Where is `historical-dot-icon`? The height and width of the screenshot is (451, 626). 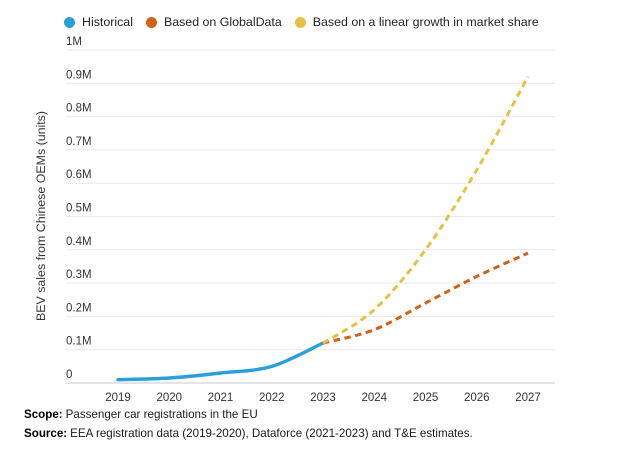 historical-dot-icon is located at coordinates (69, 22).